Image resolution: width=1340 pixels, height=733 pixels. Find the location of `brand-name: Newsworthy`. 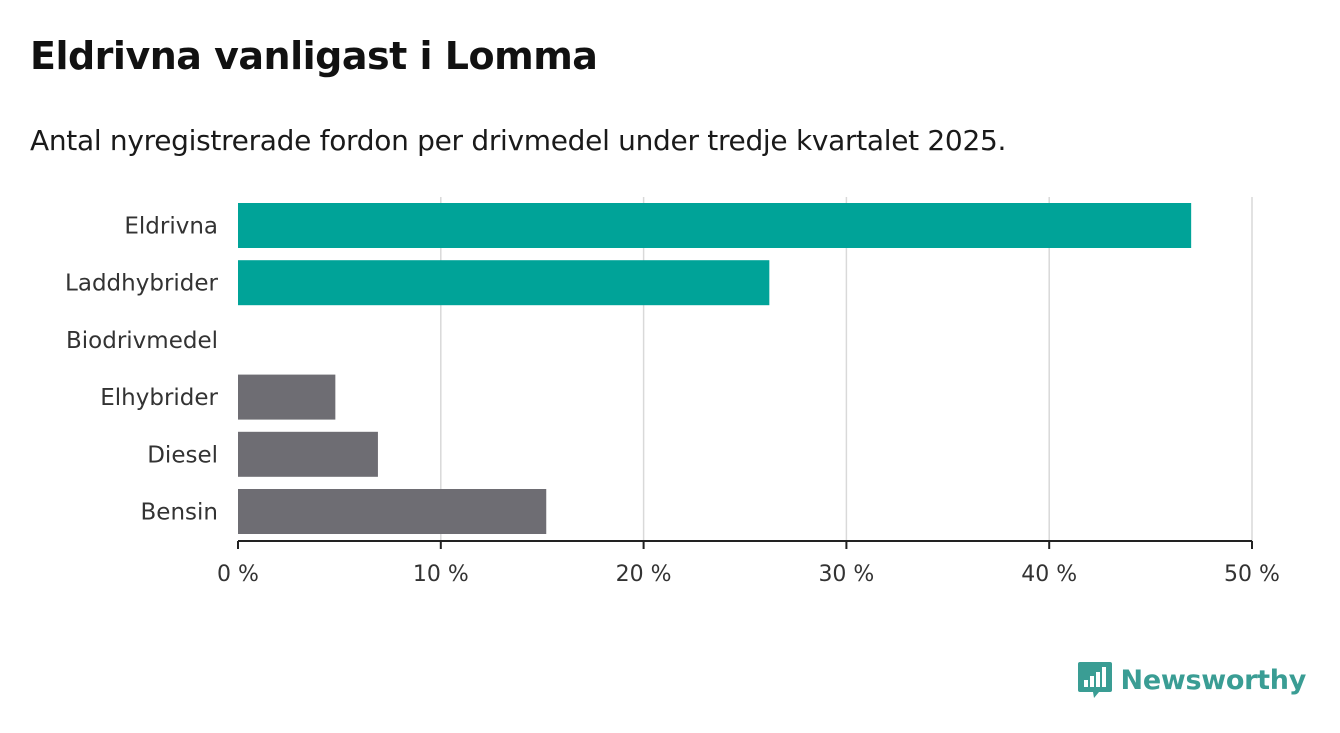

brand-name: Newsworthy is located at coordinates (1213, 680).